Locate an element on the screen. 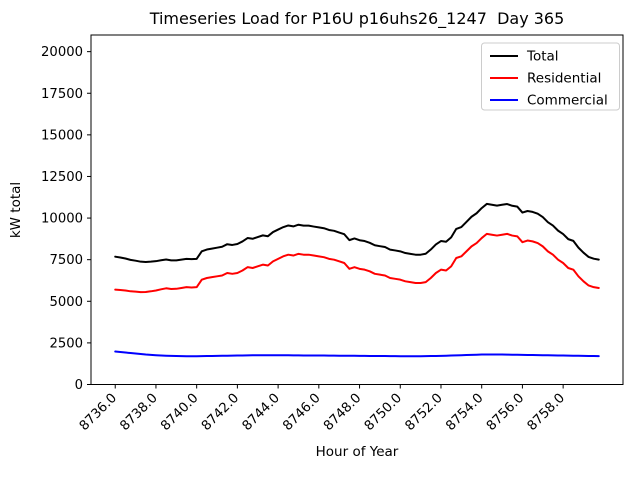 The height and width of the screenshot is (480, 640). x-tick-label: 8738.0 is located at coordinates (139, 412).